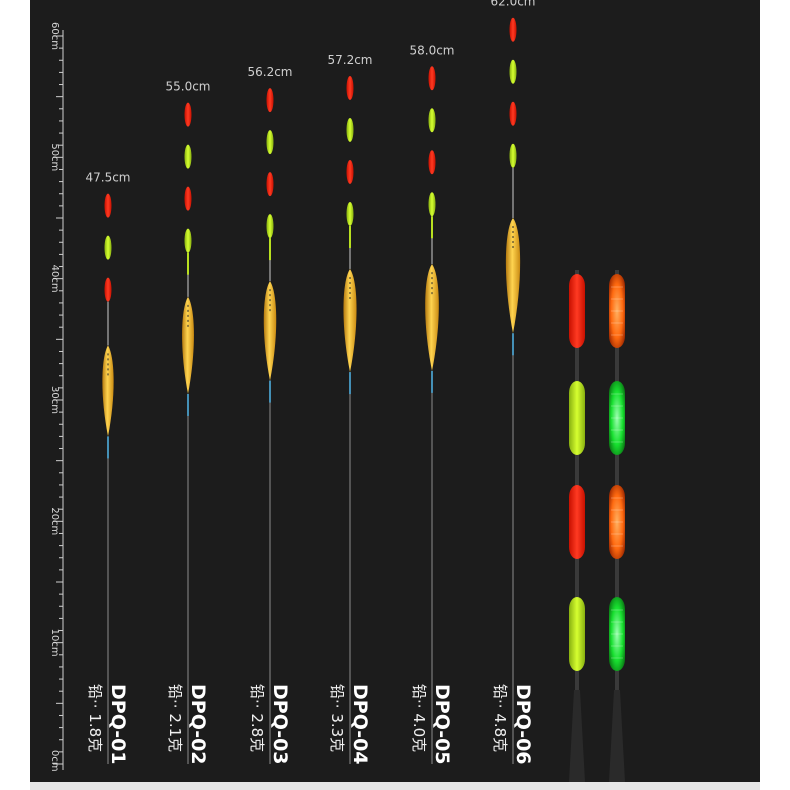 This screenshot has width=790, height=790. What do you see at coordinates (198, 724) in the screenshot?
I see `model-label: DPQ-02` at bounding box center [198, 724].